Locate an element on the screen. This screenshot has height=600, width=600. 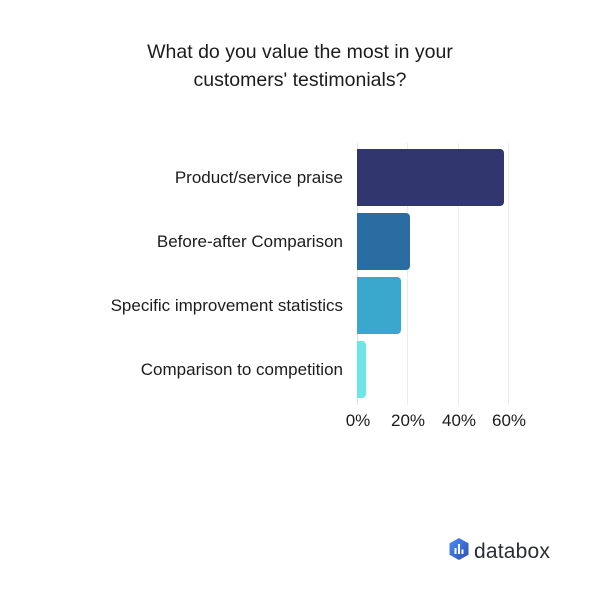
databox-wordmark: databox is located at coordinates (512, 551).